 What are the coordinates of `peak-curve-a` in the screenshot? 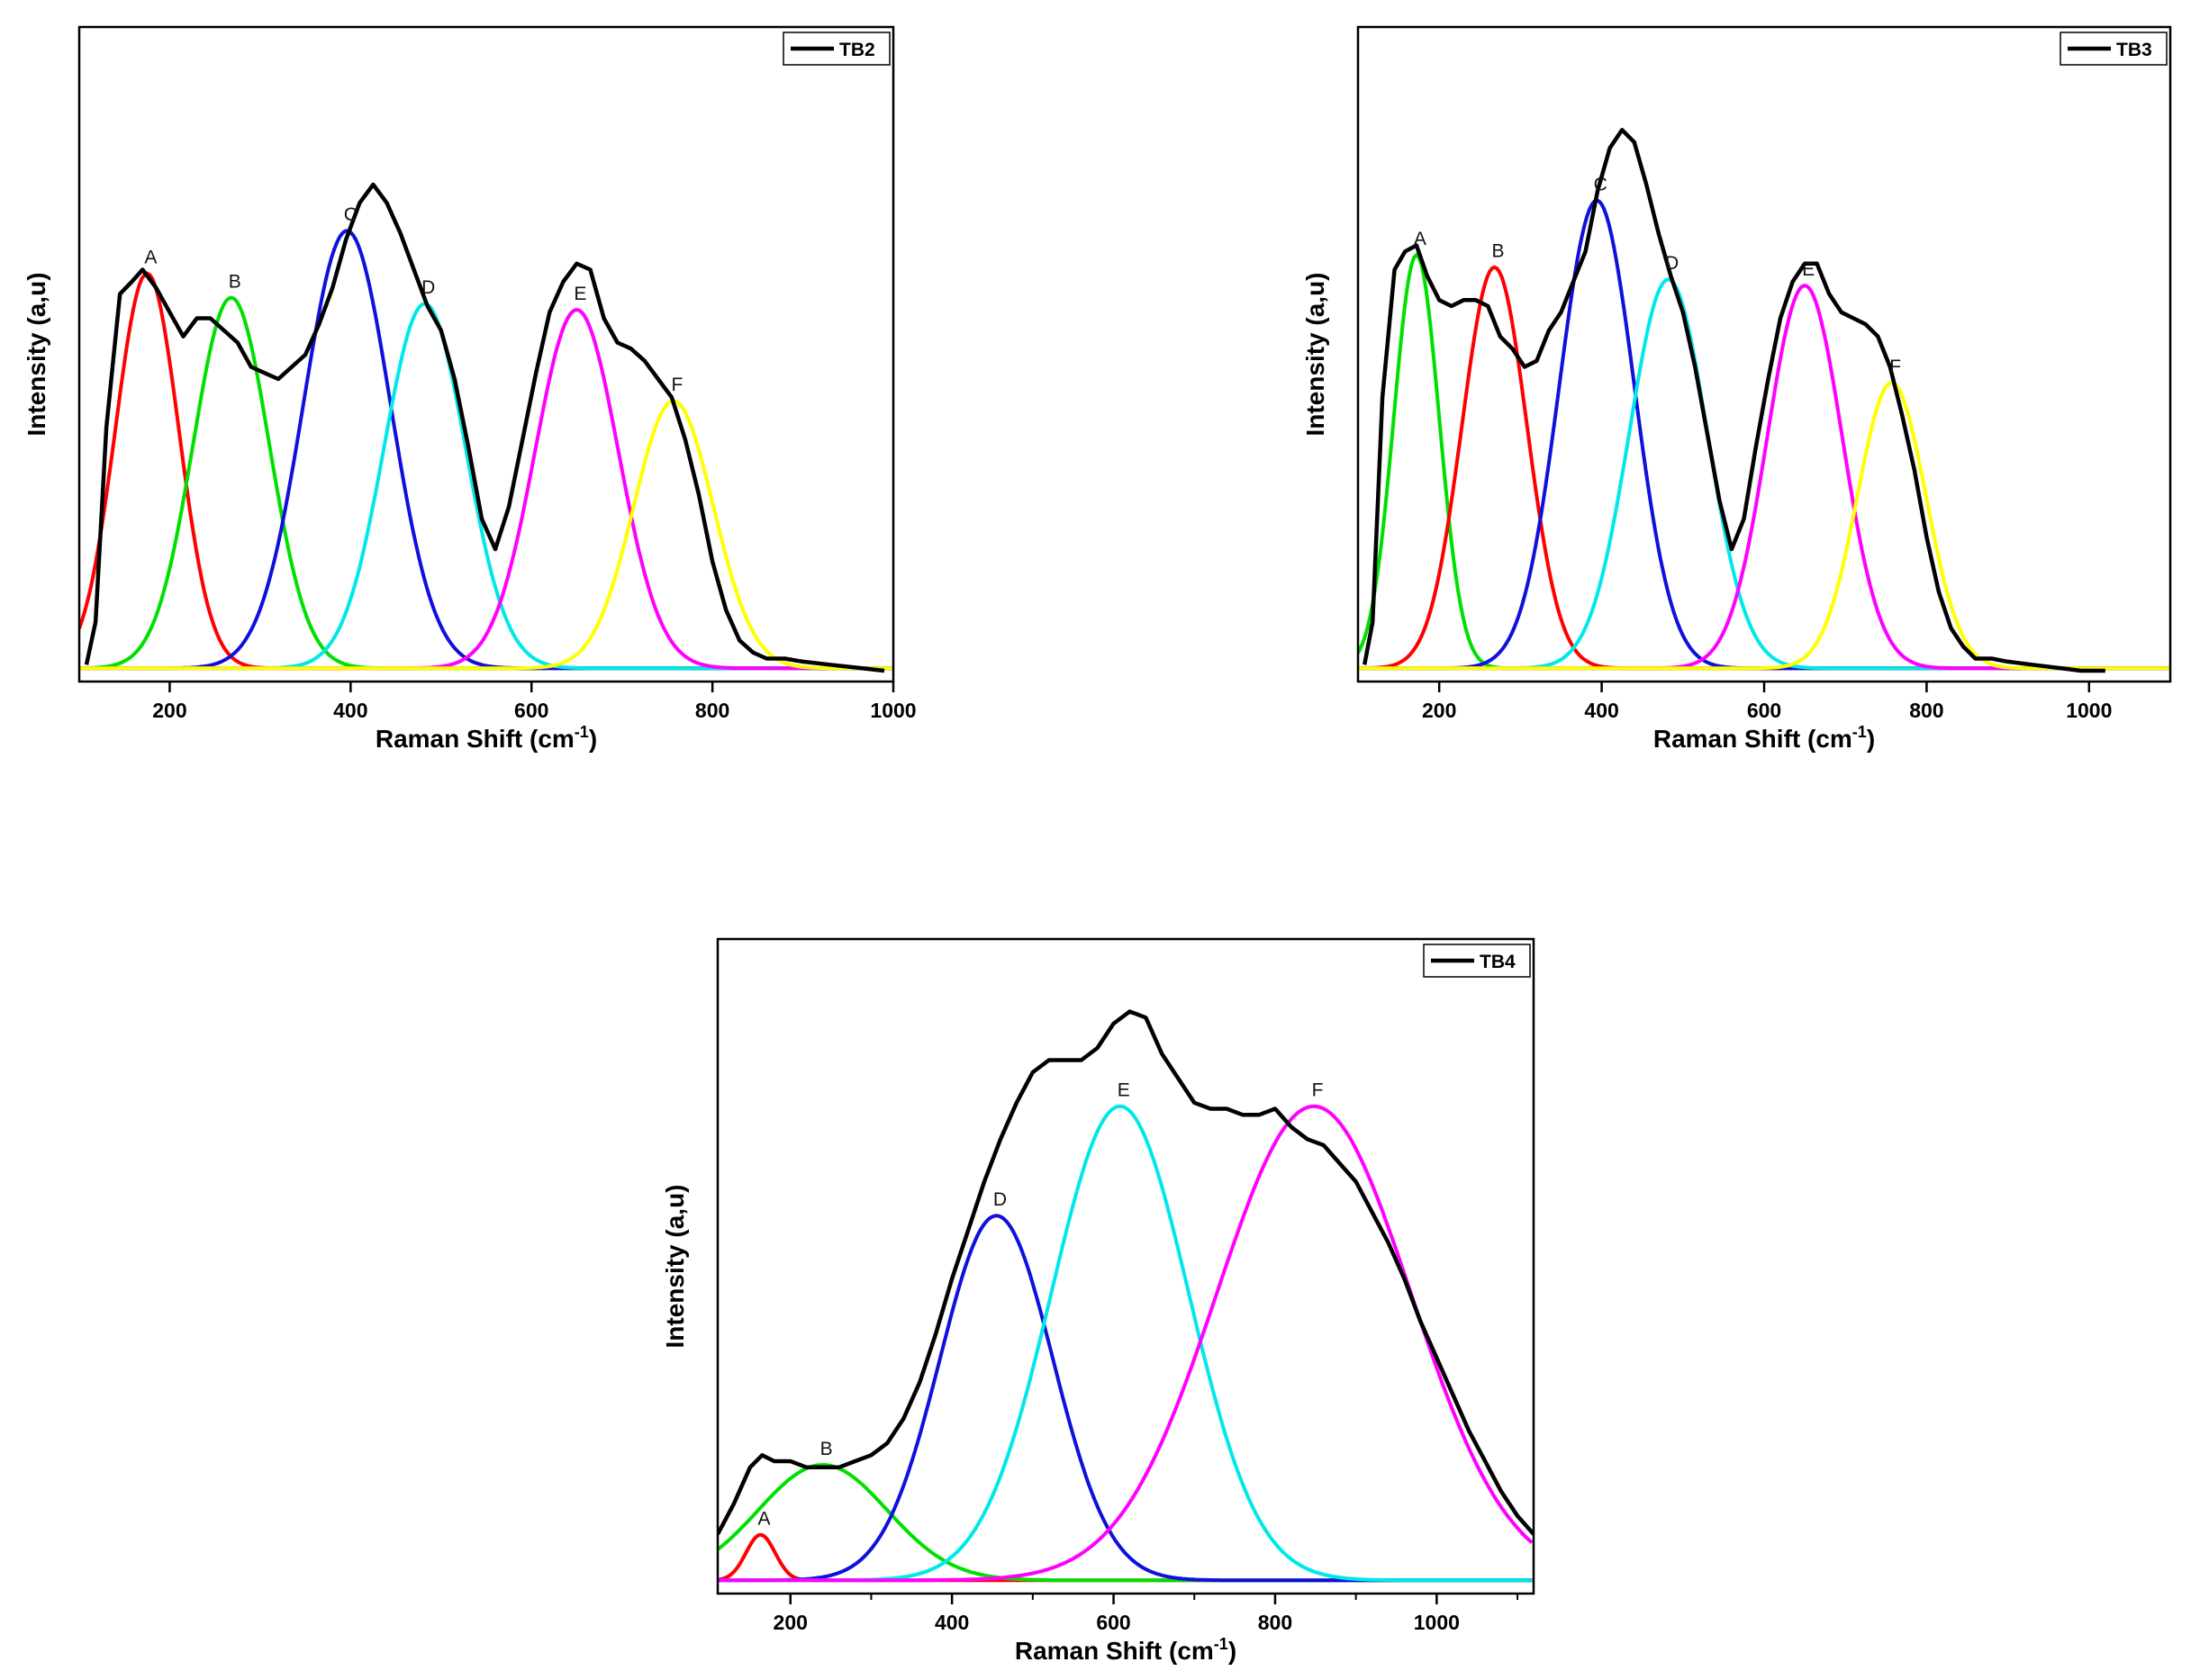 It's located at (486, 471).